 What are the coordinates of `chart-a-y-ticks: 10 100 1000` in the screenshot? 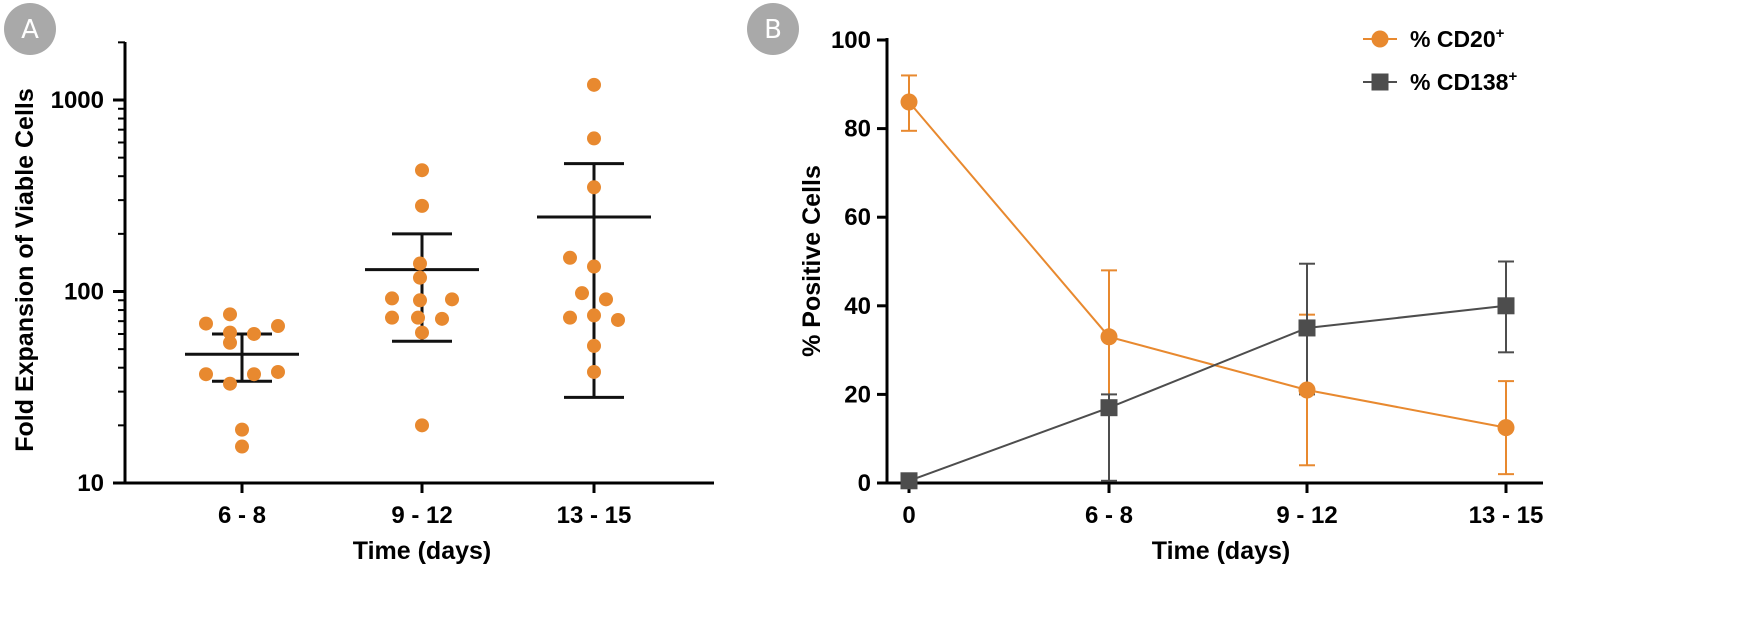 It's located at (88, 269).